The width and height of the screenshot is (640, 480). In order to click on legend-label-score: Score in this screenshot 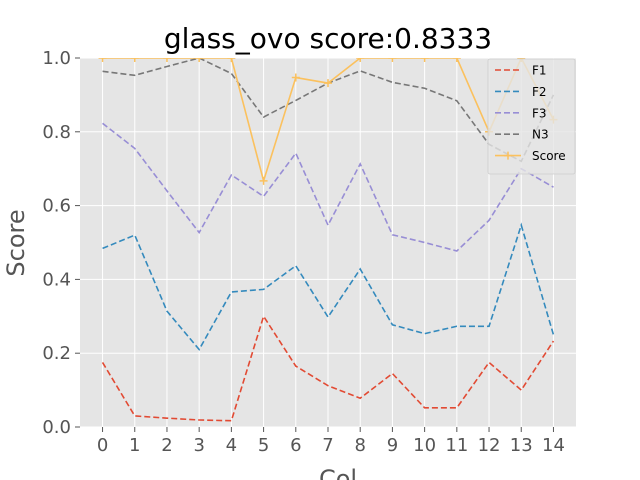, I will do `click(549, 156)`.